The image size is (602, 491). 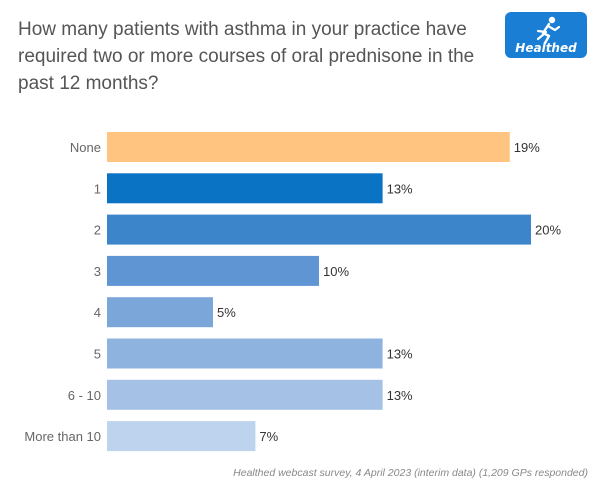 I want to click on value-label-2: 20%, so click(x=548, y=230).